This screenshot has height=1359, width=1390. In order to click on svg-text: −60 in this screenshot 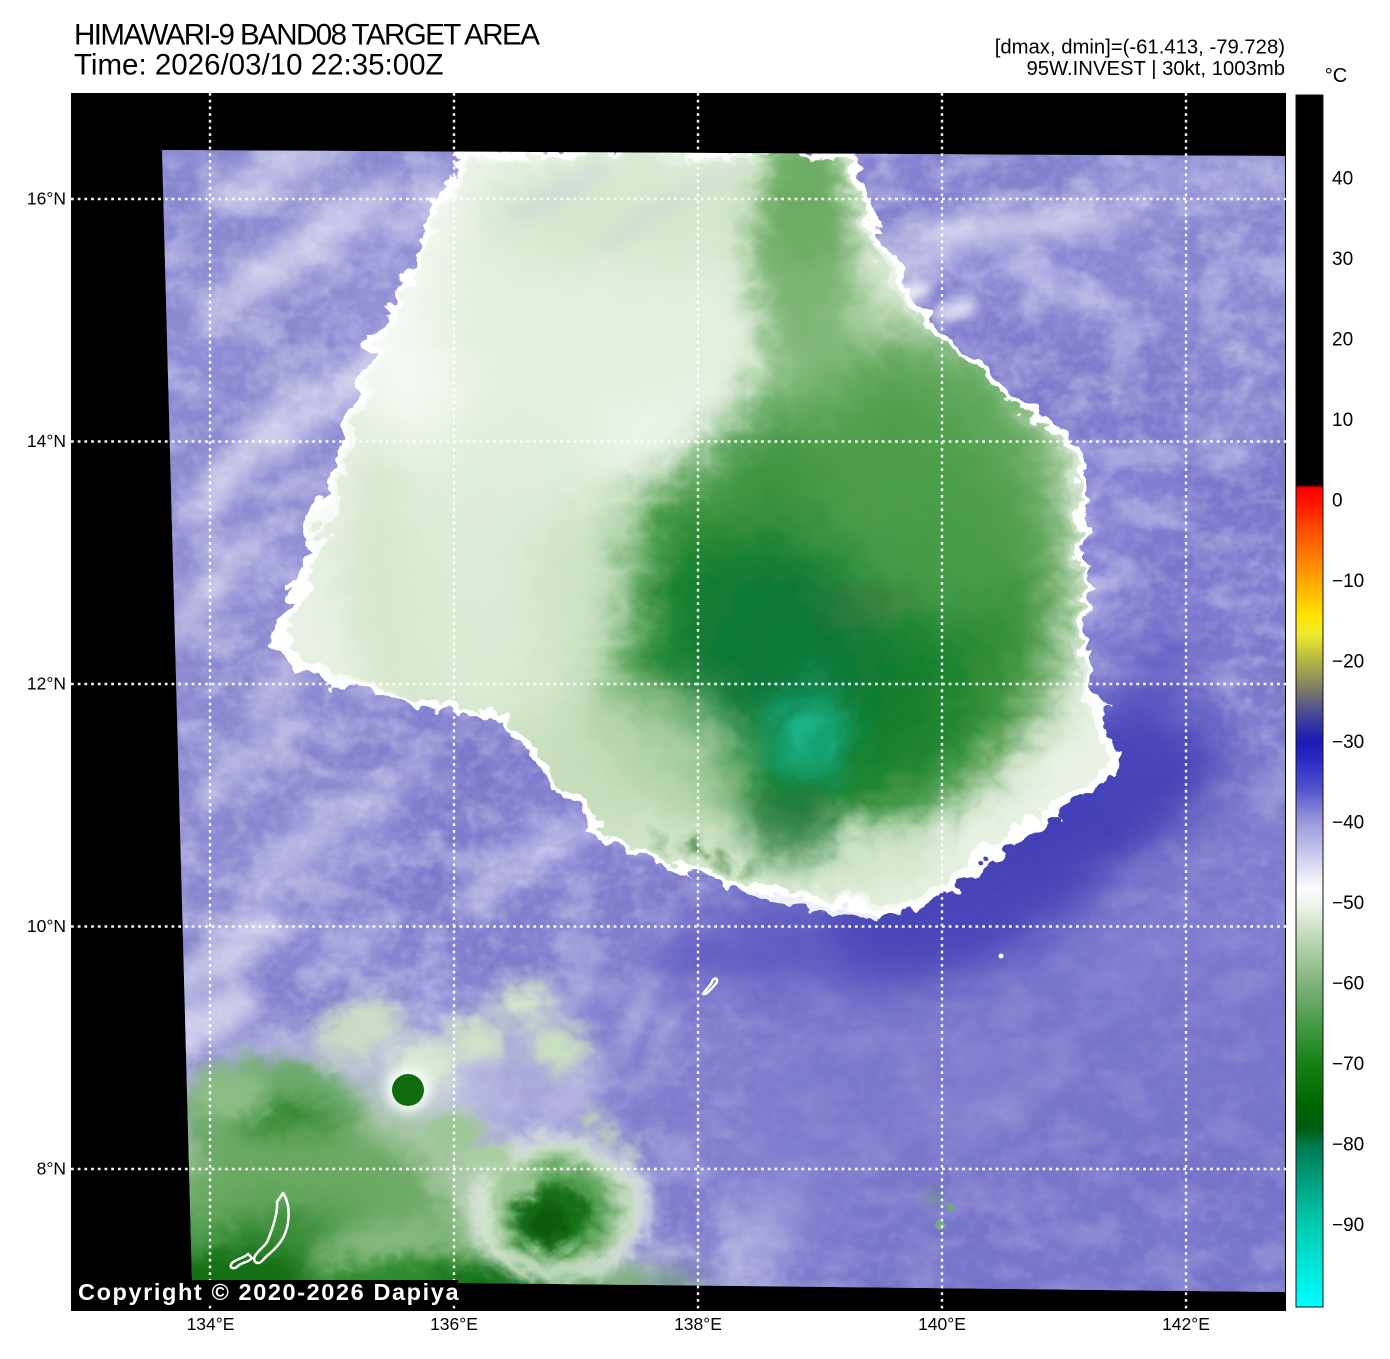, I will do `click(1348, 984)`.